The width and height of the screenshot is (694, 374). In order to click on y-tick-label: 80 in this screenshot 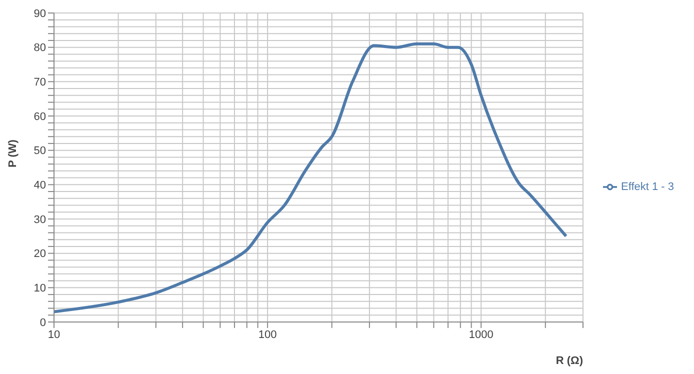, I will do `click(40, 48)`.